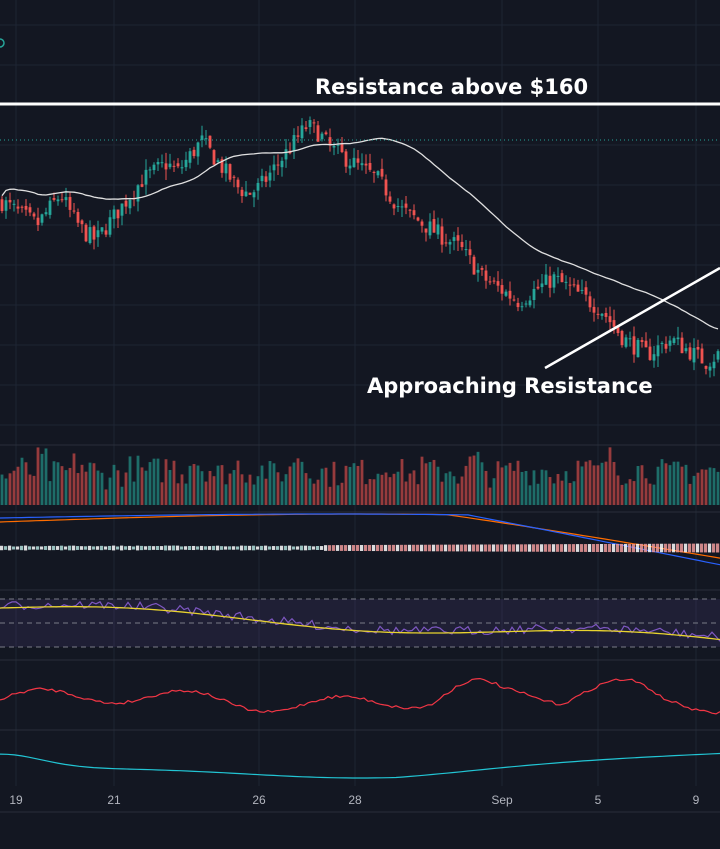 This screenshot has width=720, height=849. What do you see at coordinates (259, 800) in the screenshot?
I see `x-tick-26: 26` at bounding box center [259, 800].